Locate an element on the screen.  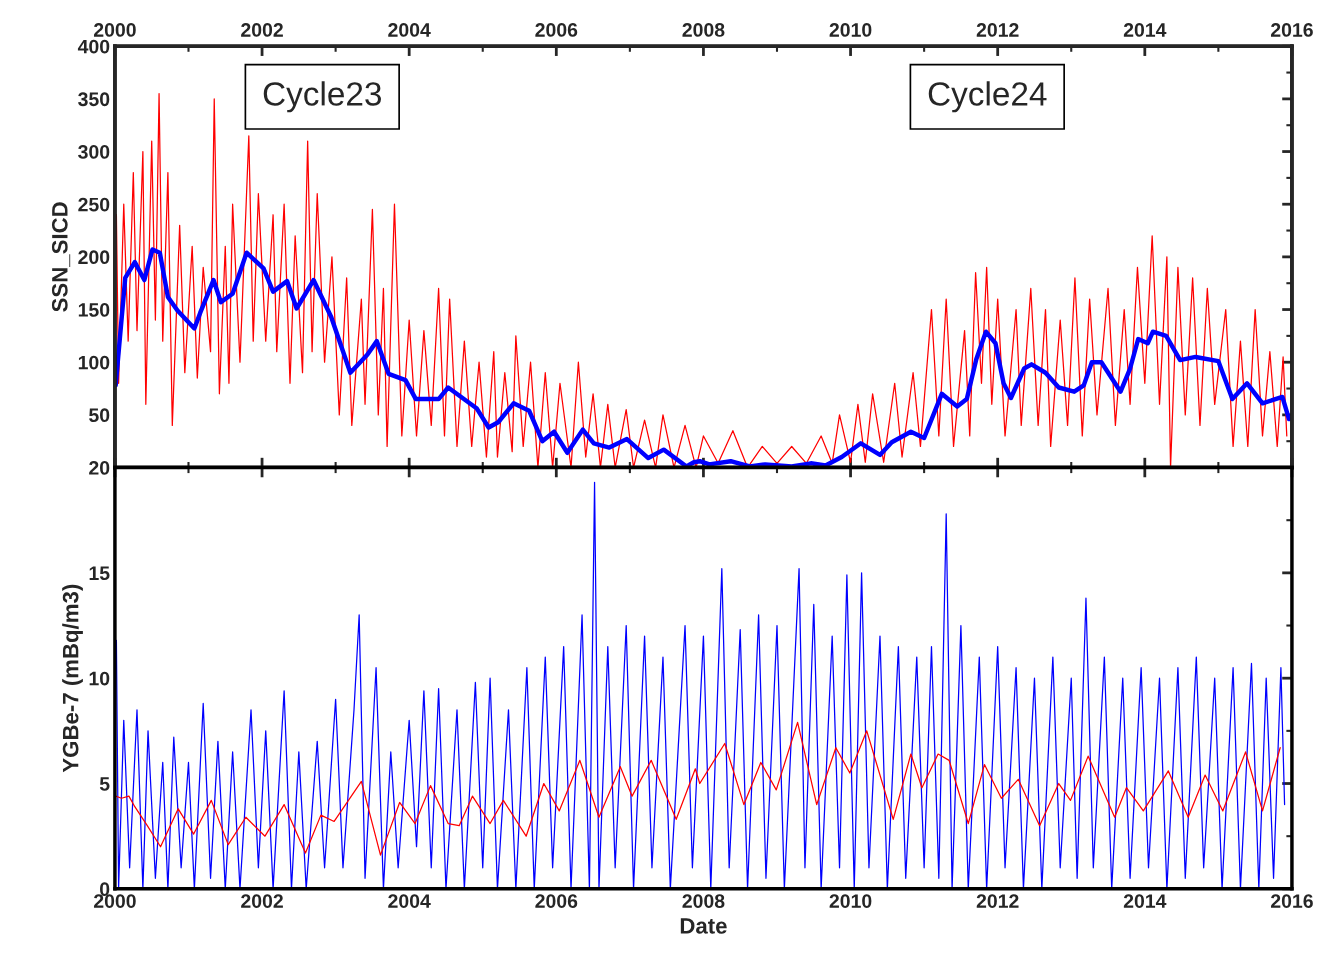
x-tick-label: 2012 is located at coordinates (997, 901).